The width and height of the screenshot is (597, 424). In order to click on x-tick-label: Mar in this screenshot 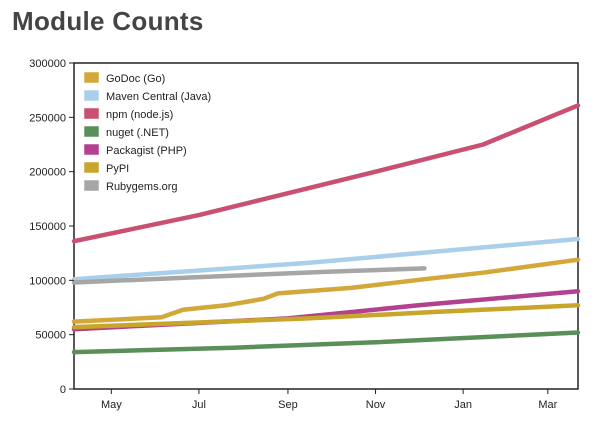, I will do `click(547, 405)`.